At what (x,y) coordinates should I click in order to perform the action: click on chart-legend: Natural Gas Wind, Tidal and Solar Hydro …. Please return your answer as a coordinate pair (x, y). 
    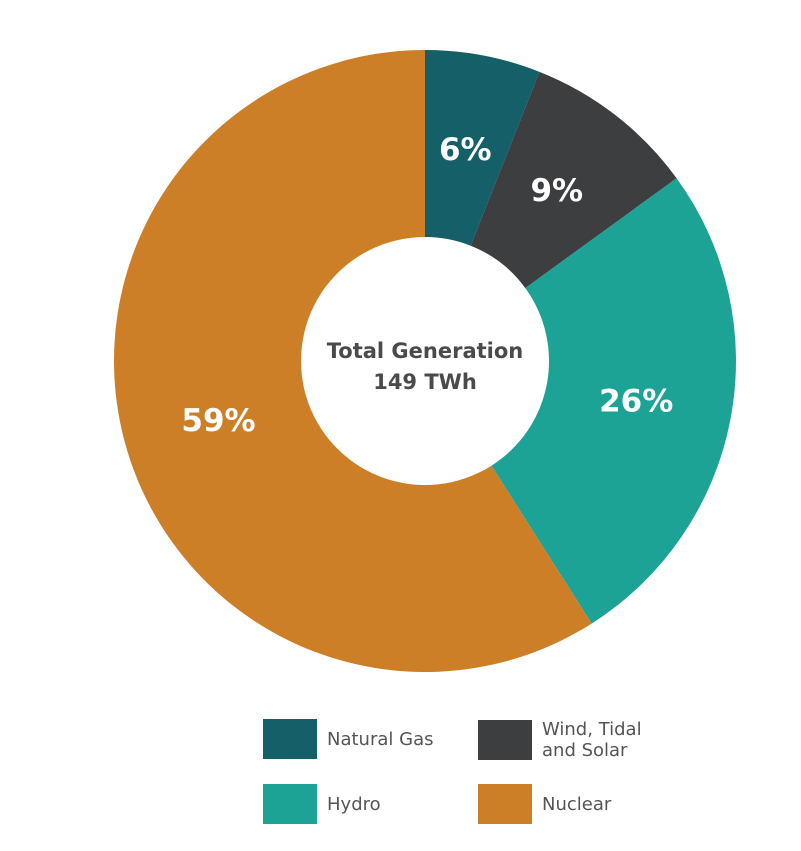
    Looking at the image, I should click on (483, 774).